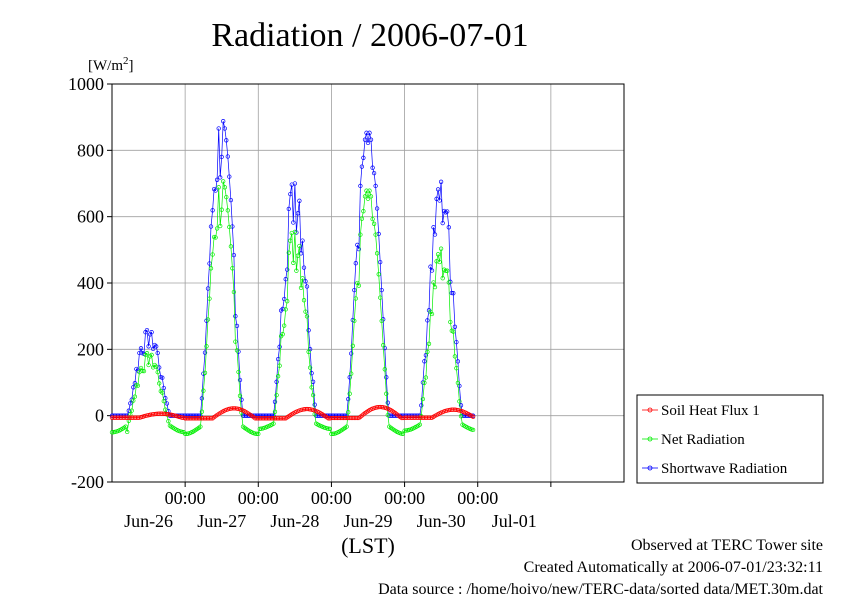 This screenshot has width=842, height=595. What do you see at coordinates (368, 545) in the screenshot?
I see `x-axis-label: (LST)` at bounding box center [368, 545].